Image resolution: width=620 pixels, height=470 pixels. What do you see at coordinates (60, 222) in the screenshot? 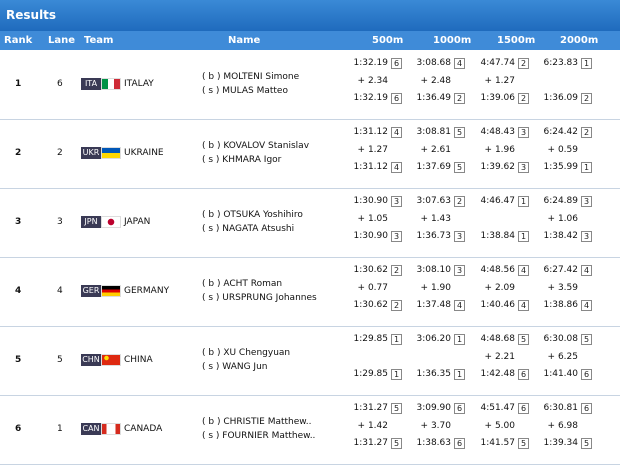
I see `lane: 3` at bounding box center [60, 222].